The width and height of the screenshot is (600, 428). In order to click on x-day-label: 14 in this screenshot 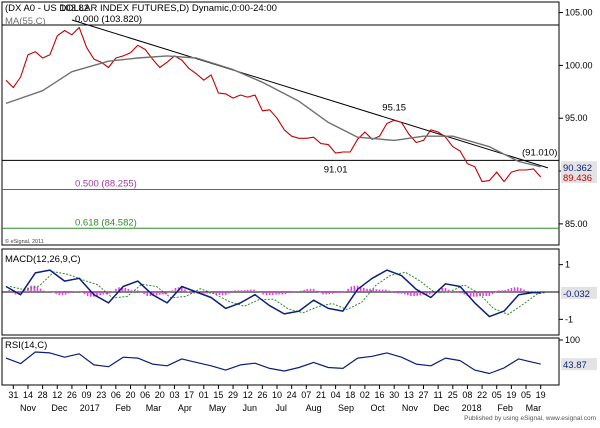, I will do `click(28, 395)`.